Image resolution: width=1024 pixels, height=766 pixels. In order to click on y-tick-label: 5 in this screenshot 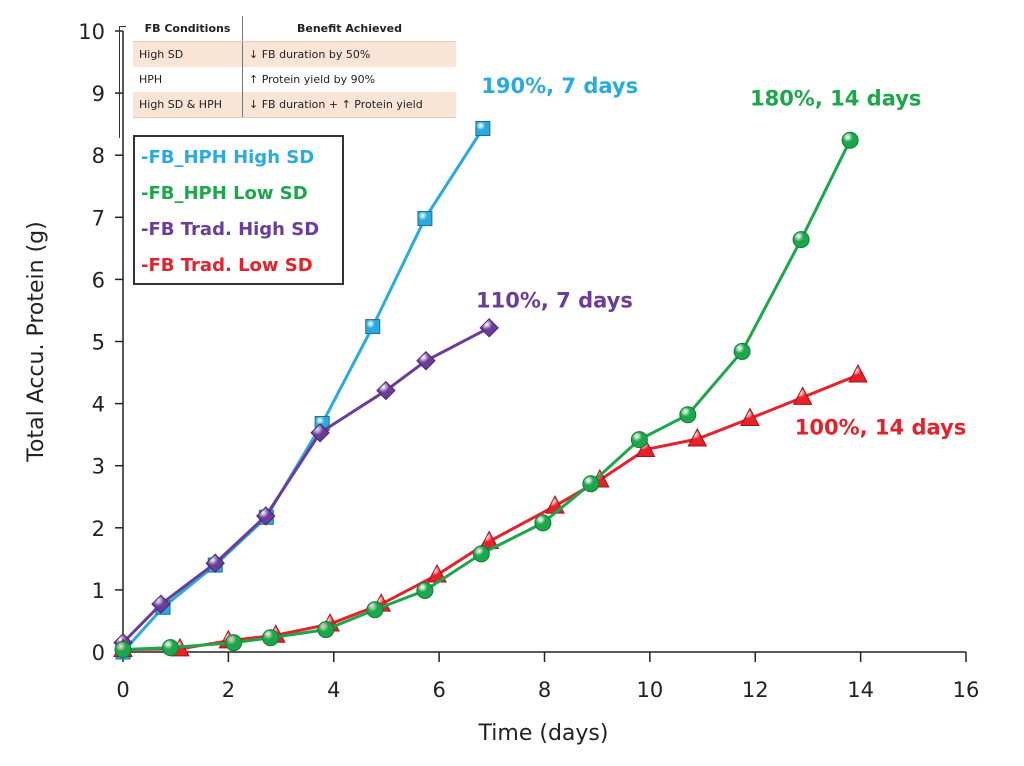, I will do `click(98, 343)`.